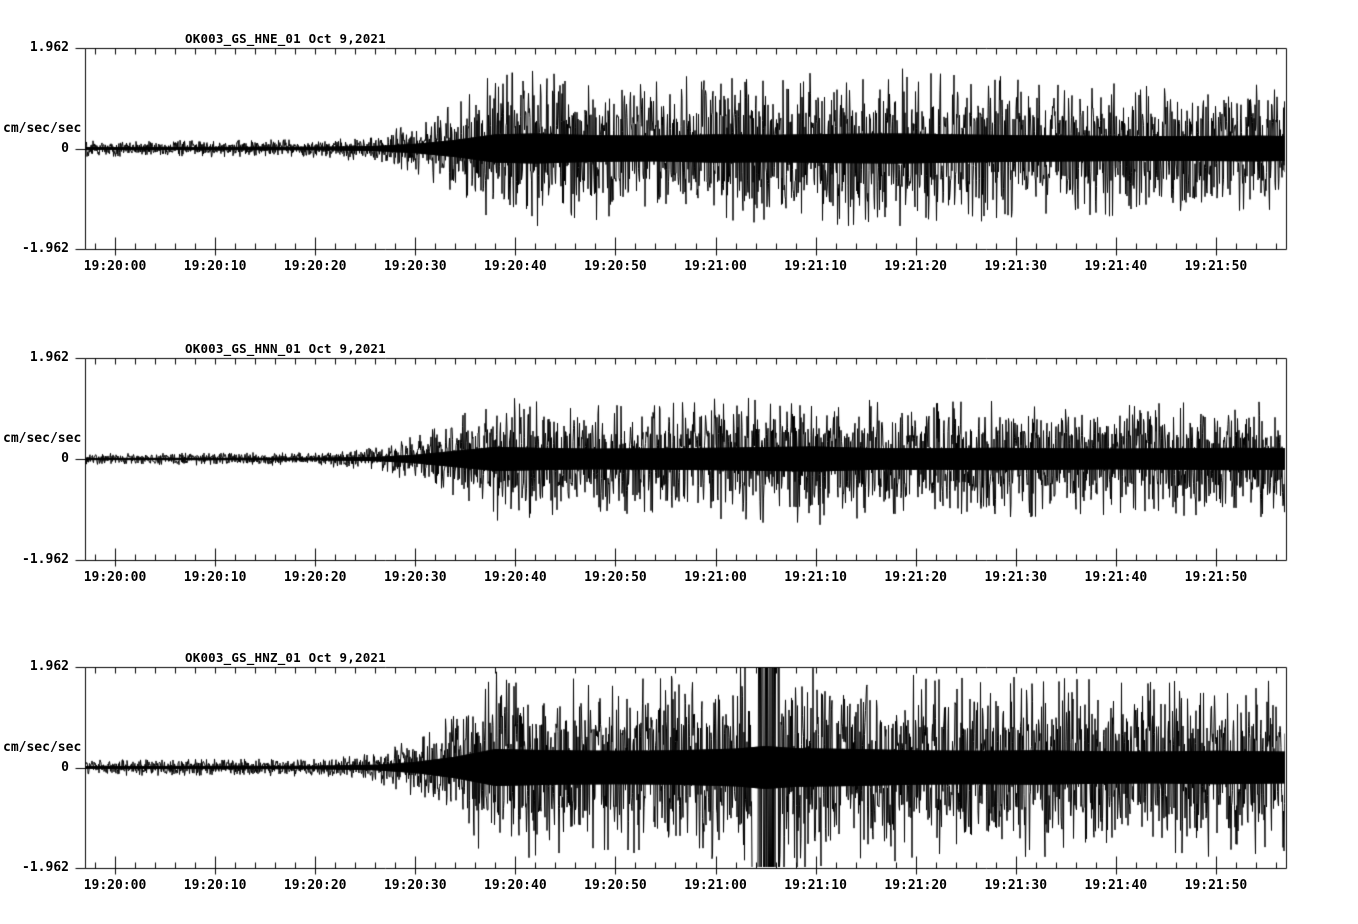 The image size is (1358, 924). Describe the element at coordinates (65, 767) in the screenshot. I see `y-axis-zero-label-hnz: 0` at that location.